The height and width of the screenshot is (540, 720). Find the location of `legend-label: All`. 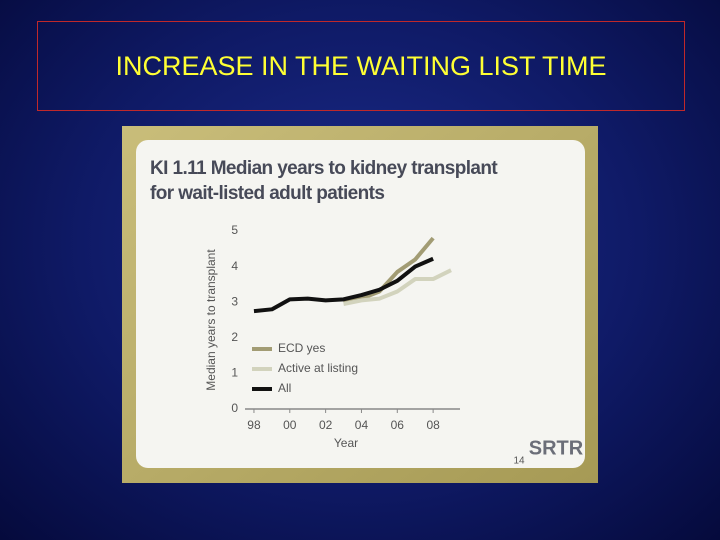

legend-label: All is located at coordinates (284, 388).